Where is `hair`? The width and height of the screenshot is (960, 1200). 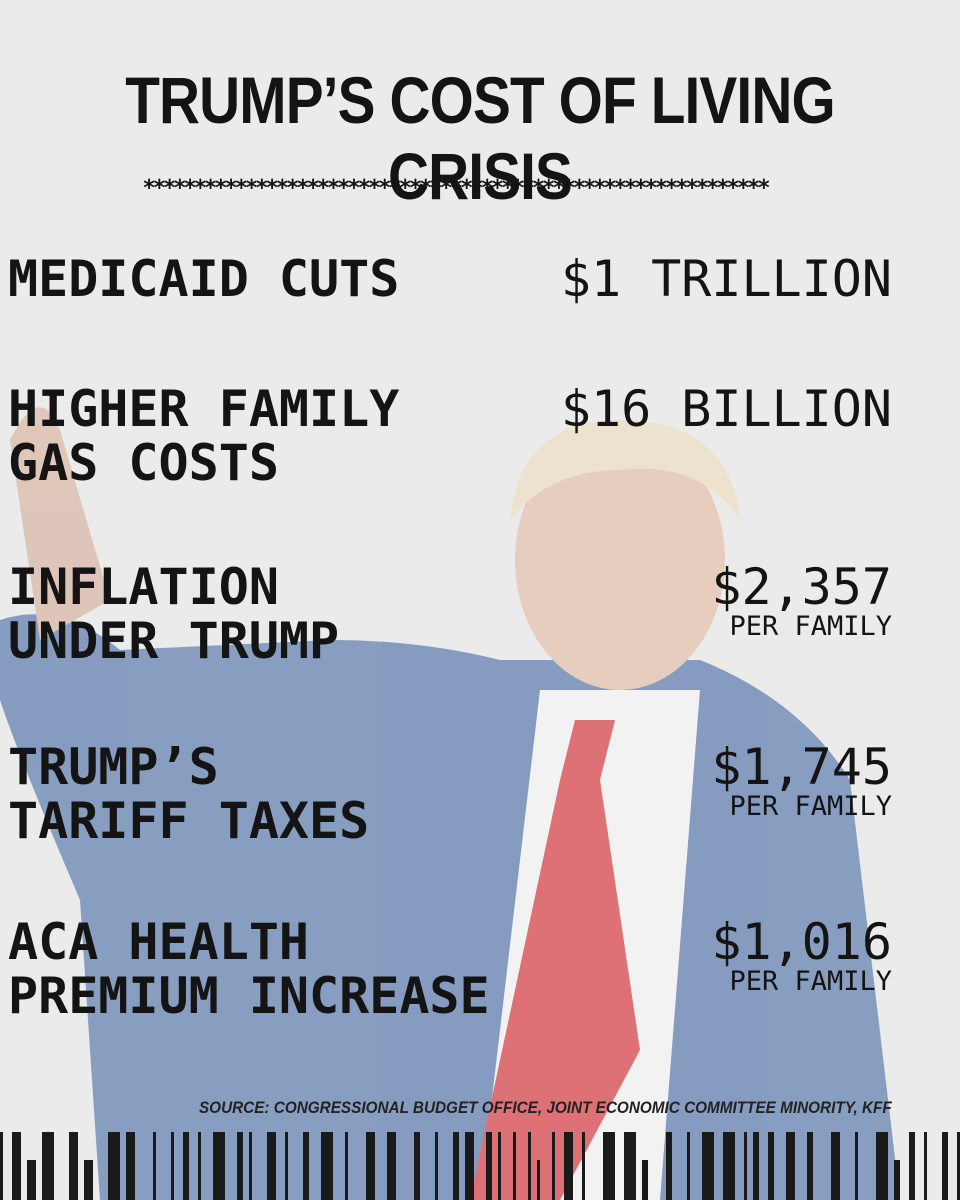
hair is located at coordinates (625, 470).